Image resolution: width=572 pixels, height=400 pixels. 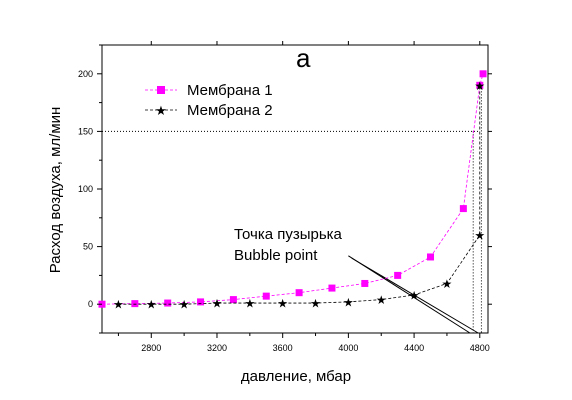 I want to click on y-tick-label: 0, so click(x=90, y=304).